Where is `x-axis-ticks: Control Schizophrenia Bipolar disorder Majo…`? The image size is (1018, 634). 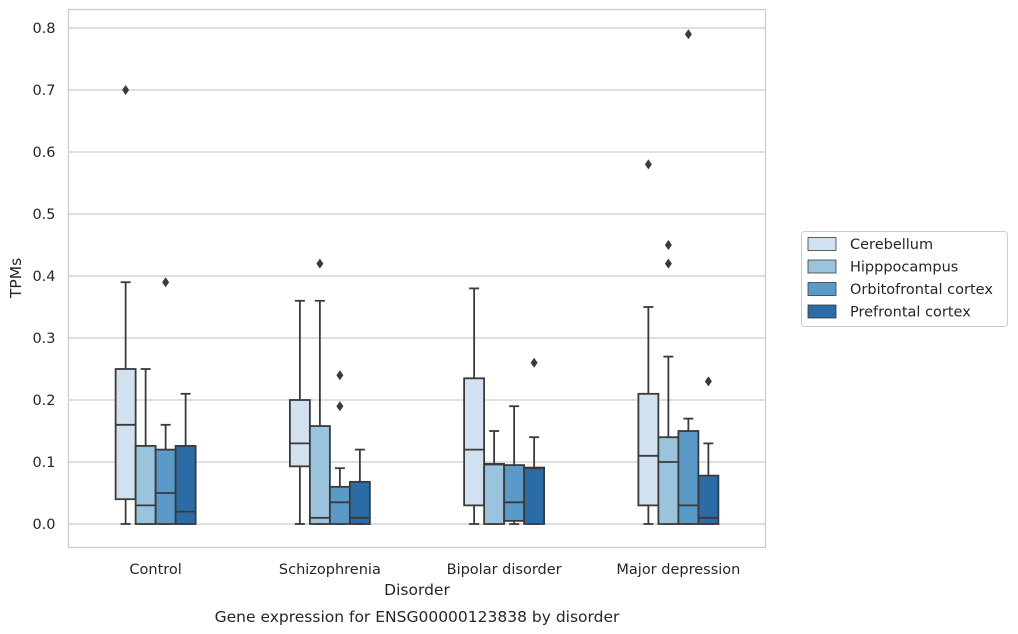
x-axis-ticks: Control Schizophrenia Bipolar disorder Majo… is located at coordinates (434, 570).